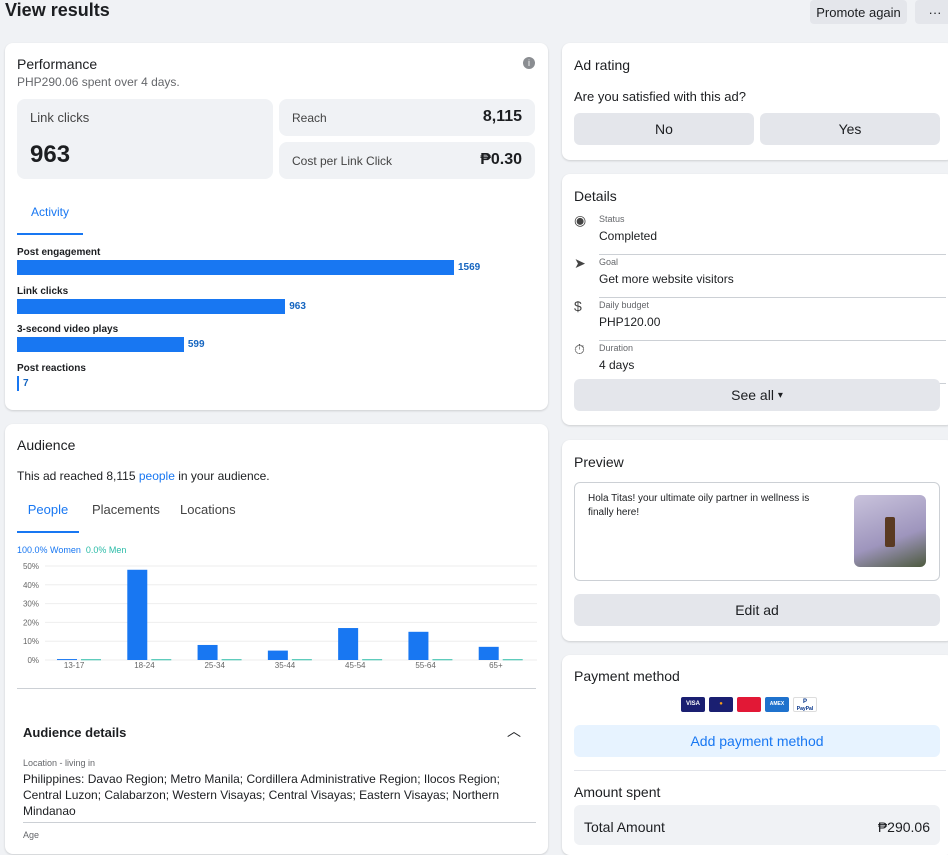 This screenshot has height=855, width=948. I want to click on activity-bar, so click(100, 344).